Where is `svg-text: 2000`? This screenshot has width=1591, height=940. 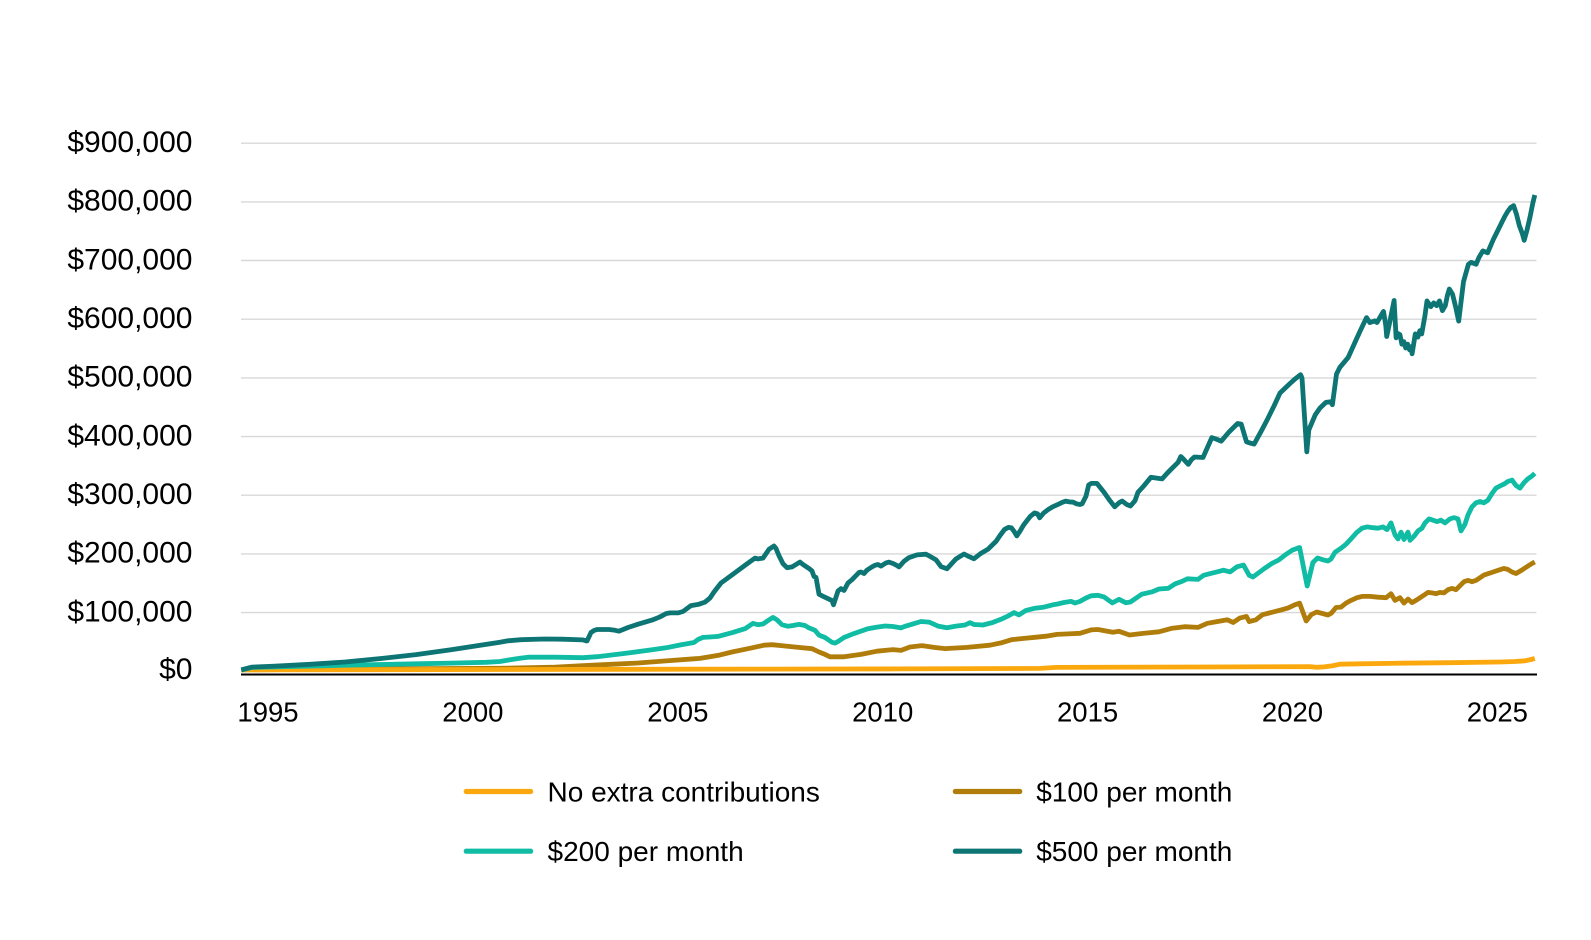 svg-text: 2000 is located at coordinates (472, 712).